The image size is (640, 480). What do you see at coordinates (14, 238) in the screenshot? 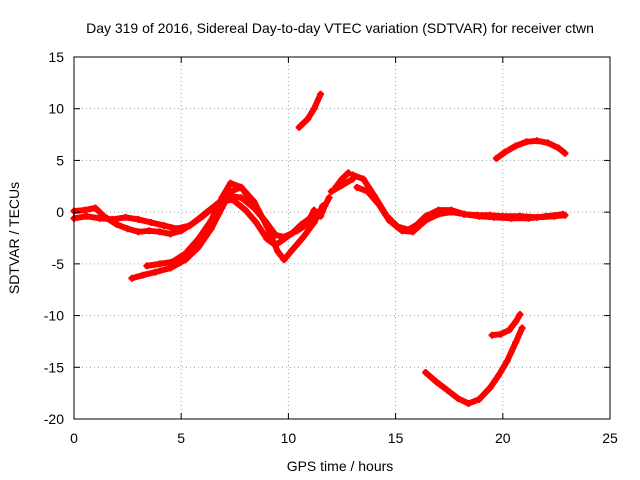
I see `y-axis-label: SDTVAR / TECUs` at bounding box center [14, 238].